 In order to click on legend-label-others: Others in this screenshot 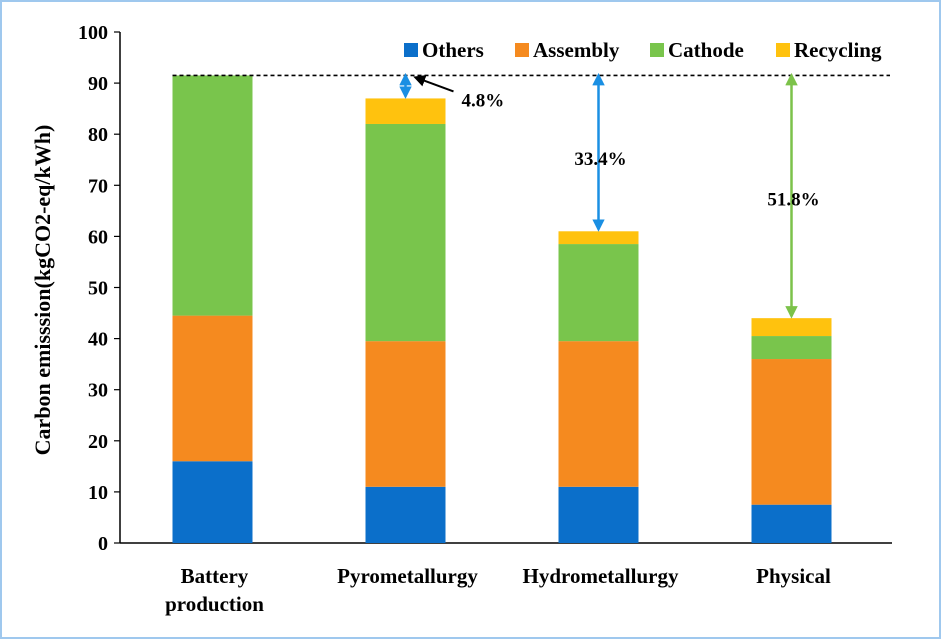, I will do `click(453, 50)`.